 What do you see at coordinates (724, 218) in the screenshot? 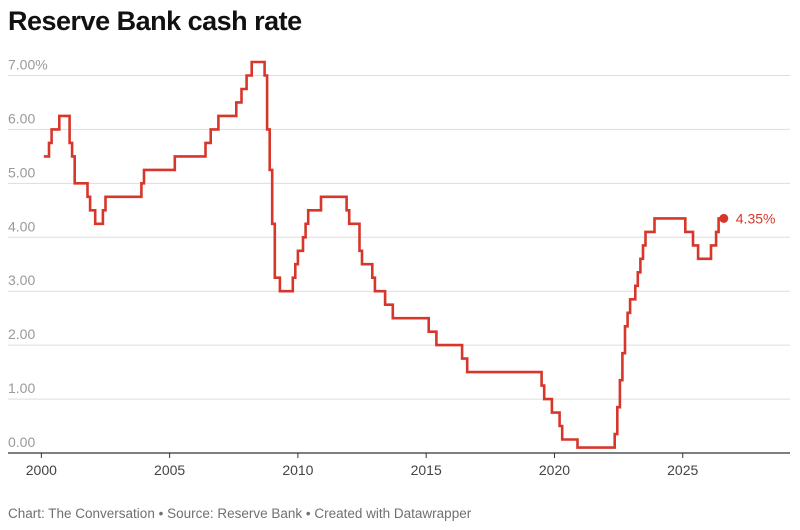
I see `latest-value-dot` at bounding box center [724, 218].